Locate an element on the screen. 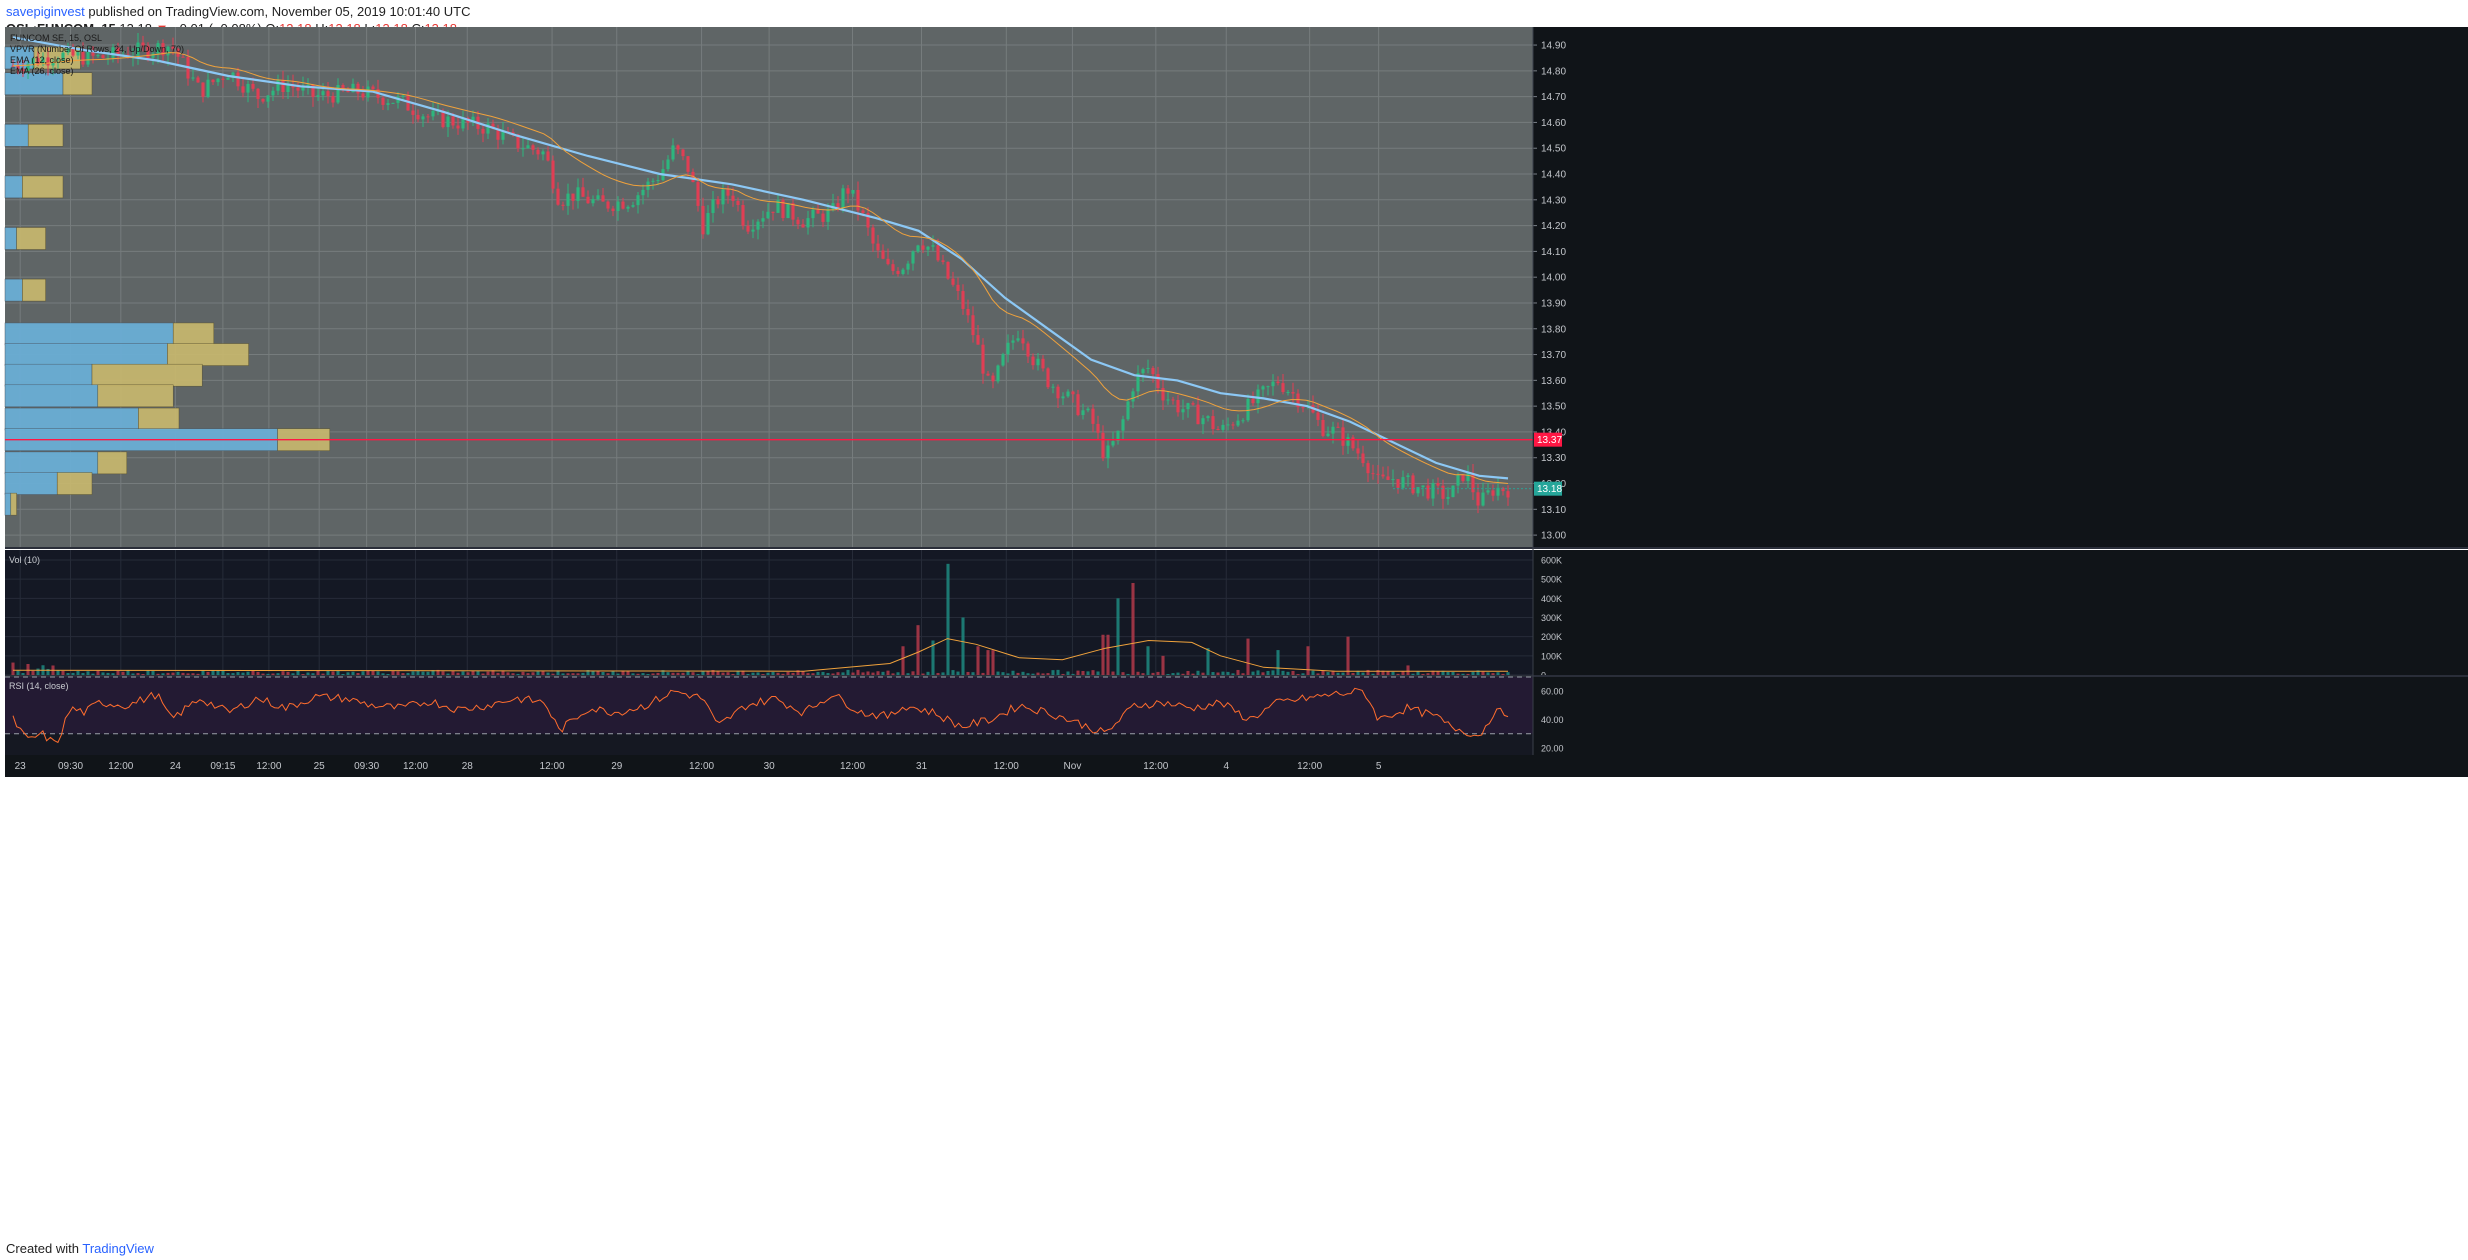  price-tick-label: 14.40 is located at coordinates (1553, 175).